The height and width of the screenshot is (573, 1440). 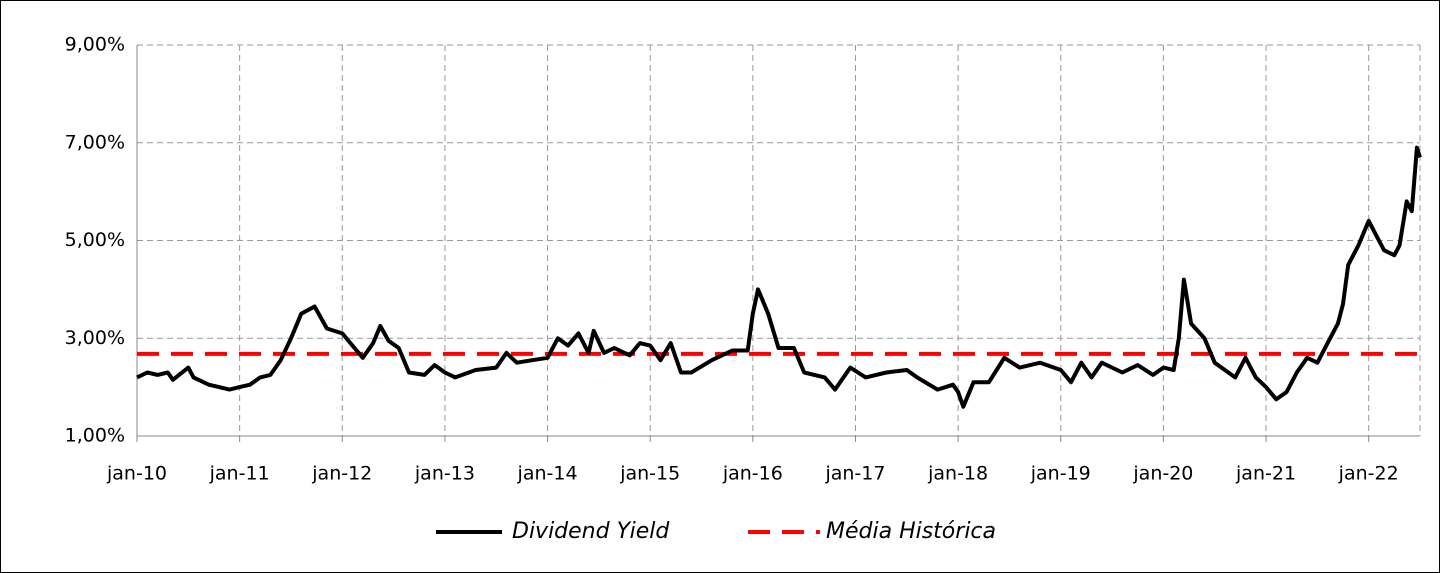 What do you see at coordinates (95, 142) in the screenshot?
I see `y-tick-label: 7,00%` at bounding box center [95, 142].